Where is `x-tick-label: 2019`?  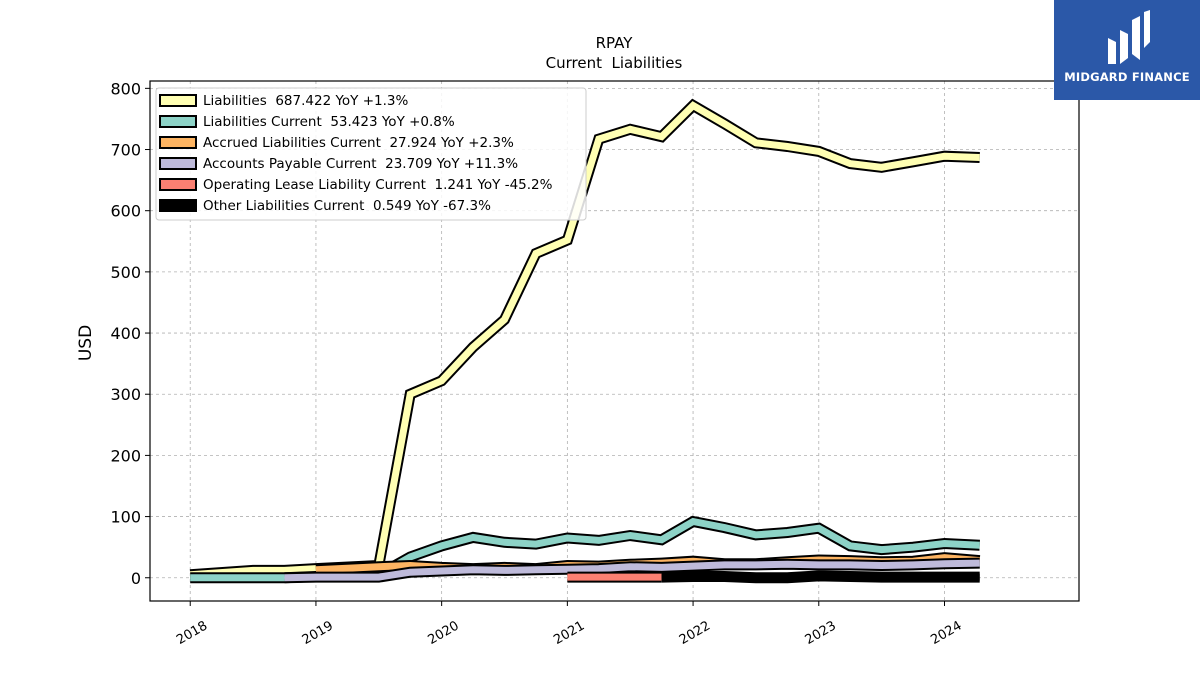
x-tick-label: 2019 is located at coordinates (318, 633).